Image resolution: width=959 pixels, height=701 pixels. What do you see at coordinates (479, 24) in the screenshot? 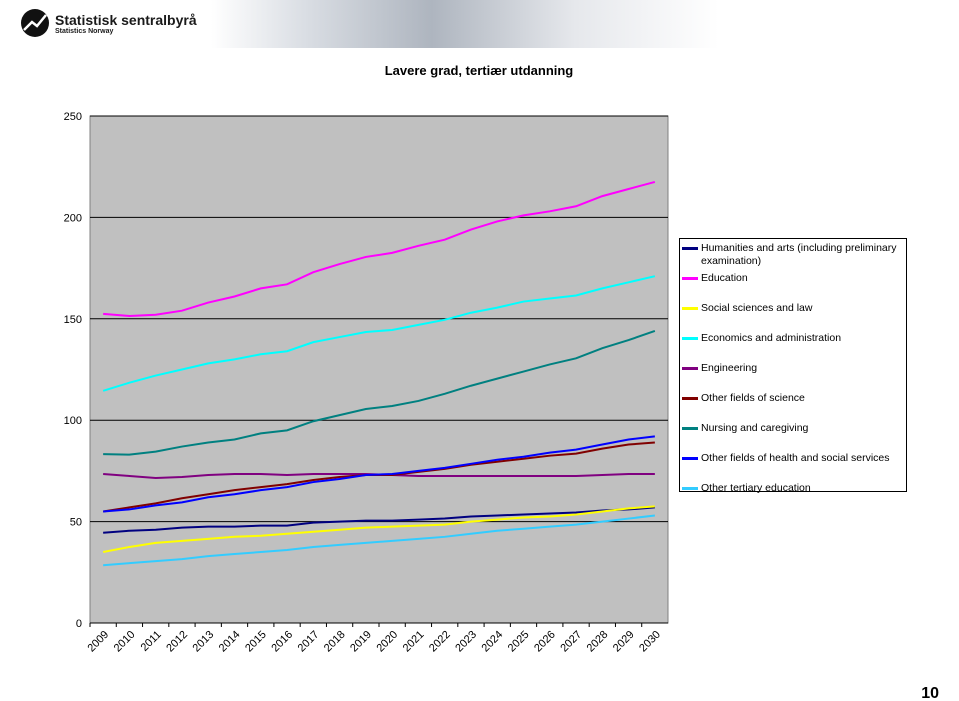
I see `banner` at bounding box center [479, 24].